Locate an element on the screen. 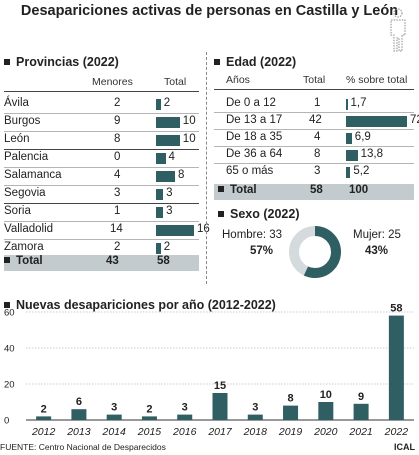 This screenshot has height=455, width=419. age-pct-label: 72,4 is located at coordinates (414, 120).